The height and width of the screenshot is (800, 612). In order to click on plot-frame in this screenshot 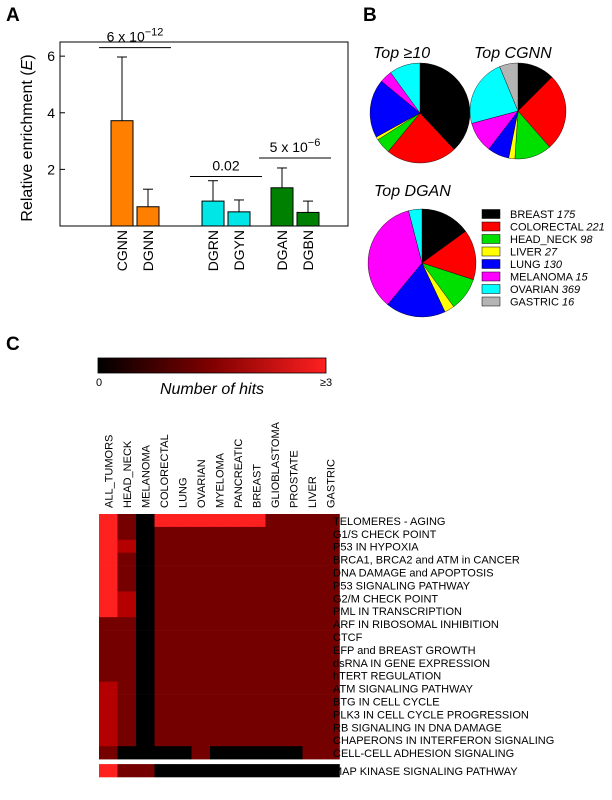, I will do `click(204, 134)`.